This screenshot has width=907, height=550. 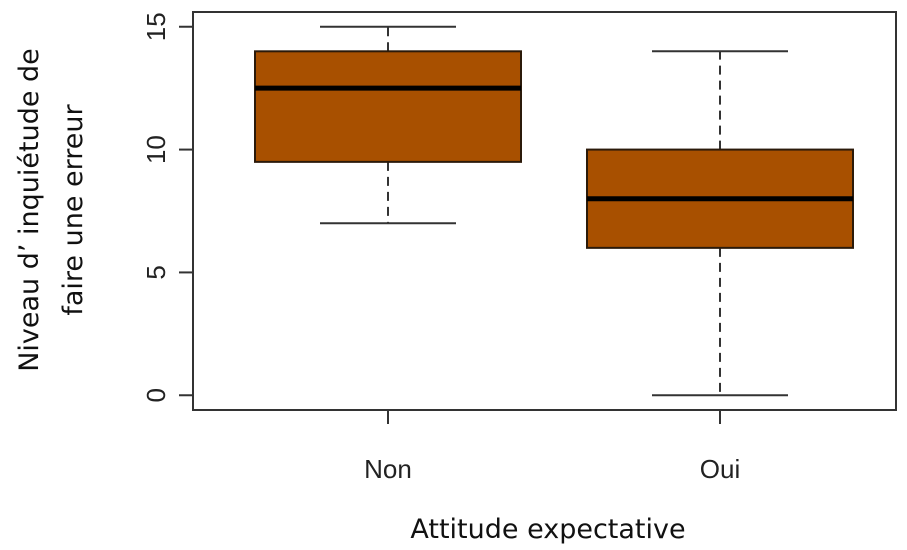 What do you see at coordinates (388, 469) in the screenshot?
I see `x-tick-label-non: Non` at bounding box center [388, 469].